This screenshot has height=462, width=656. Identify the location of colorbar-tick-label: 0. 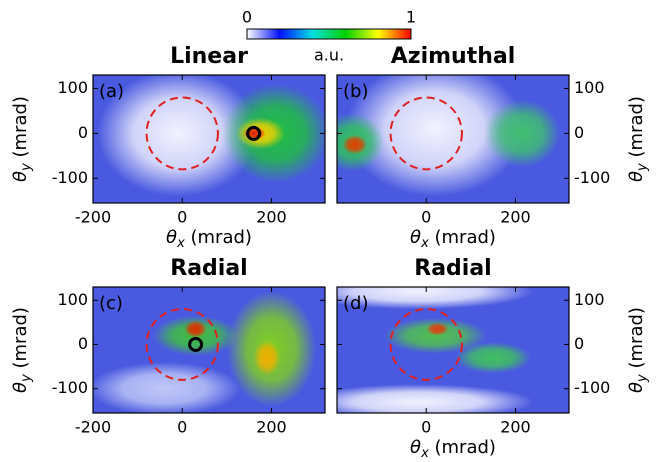
(247, 17).